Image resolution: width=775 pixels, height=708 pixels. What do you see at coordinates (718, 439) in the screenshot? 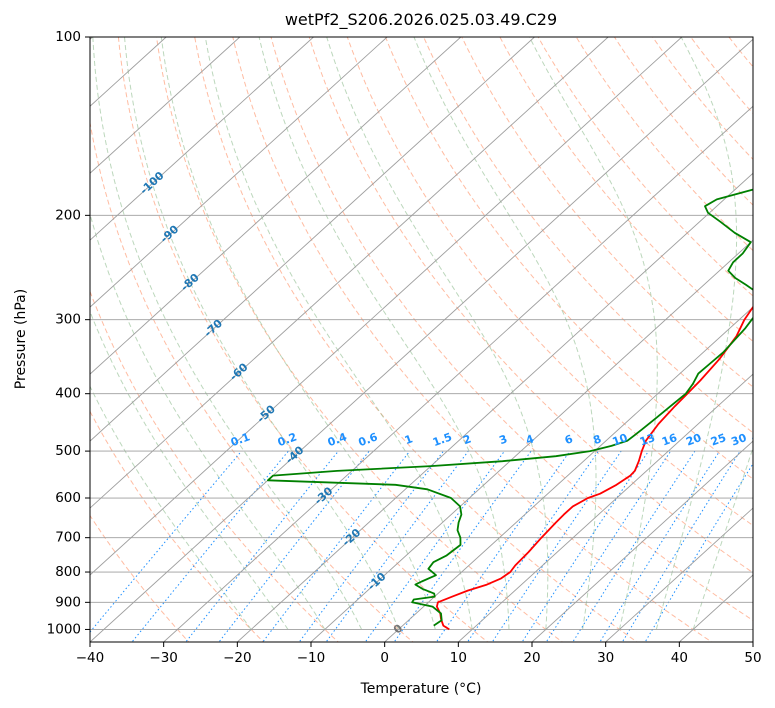
I see `mixing-ratio-label: 25` at bounding box center [718, 439].